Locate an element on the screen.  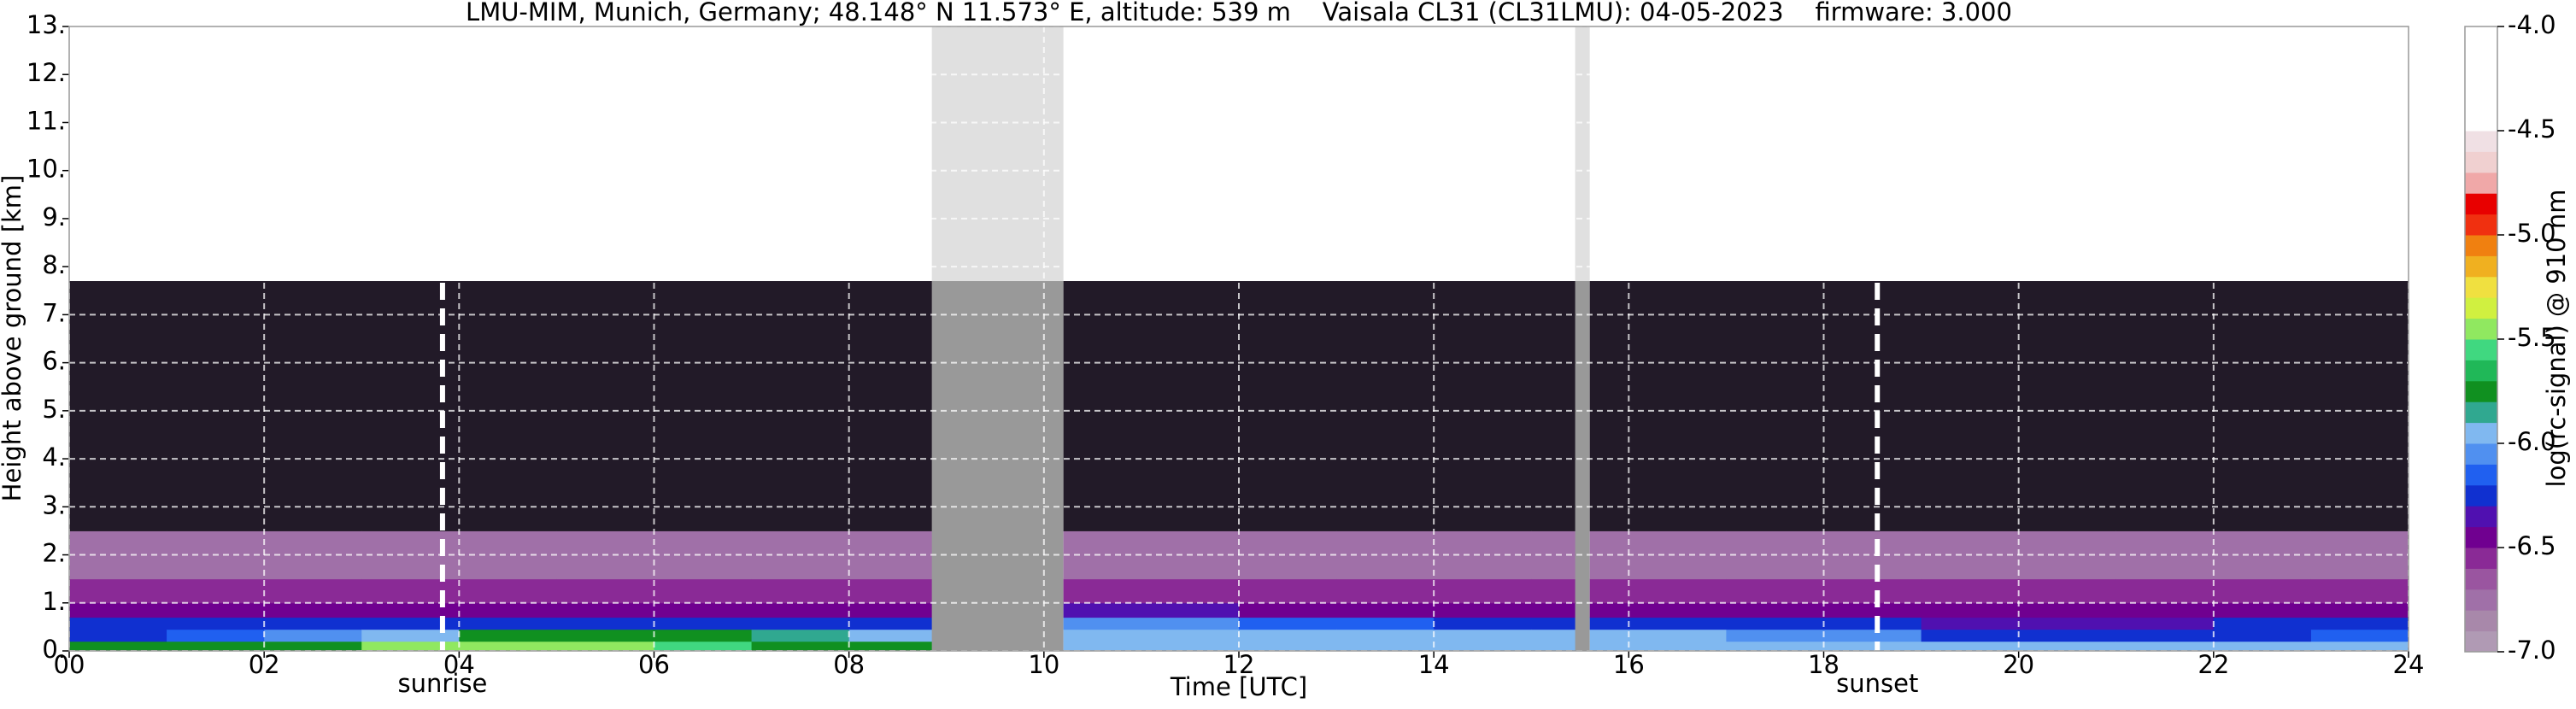
x-tick-label: 04 is located at coordinates (459, 664).